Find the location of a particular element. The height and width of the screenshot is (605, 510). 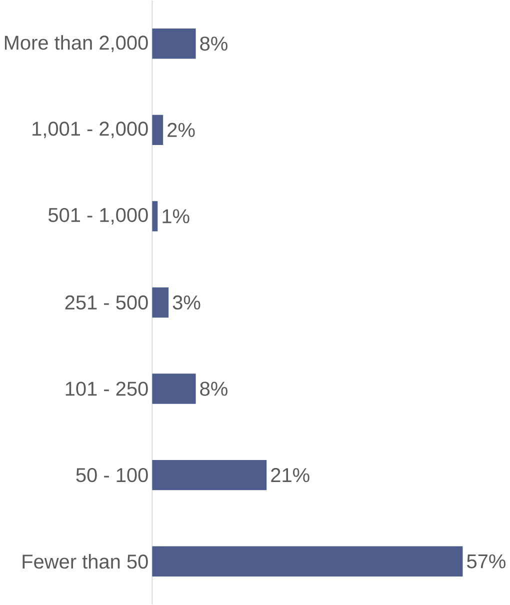

y-tick-label: 50 - 100 is located at coordinates (112, 475).